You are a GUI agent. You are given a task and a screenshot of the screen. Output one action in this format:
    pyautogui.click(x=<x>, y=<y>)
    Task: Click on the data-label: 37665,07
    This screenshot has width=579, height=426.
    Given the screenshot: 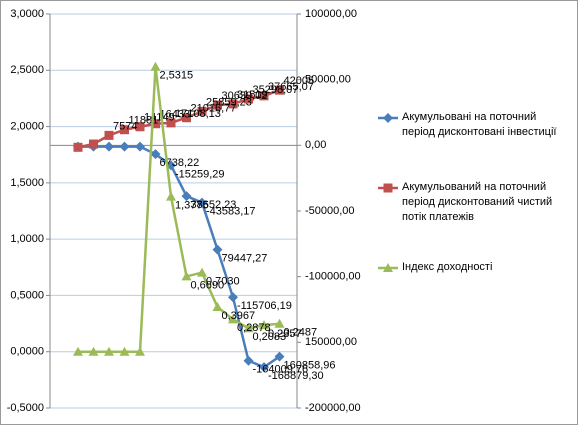 What is the action you would take?
    pyautogui.click(x=291, y=87)
    